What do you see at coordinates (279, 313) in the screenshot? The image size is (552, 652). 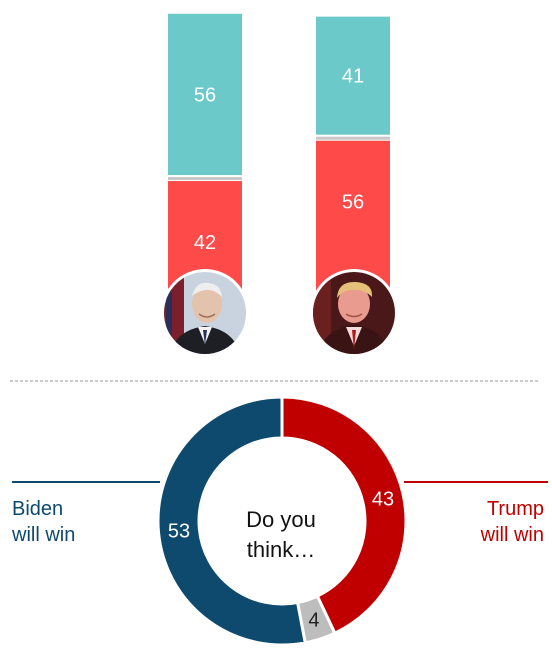 I see `candidate-photos` at bounding box center [279, 313].